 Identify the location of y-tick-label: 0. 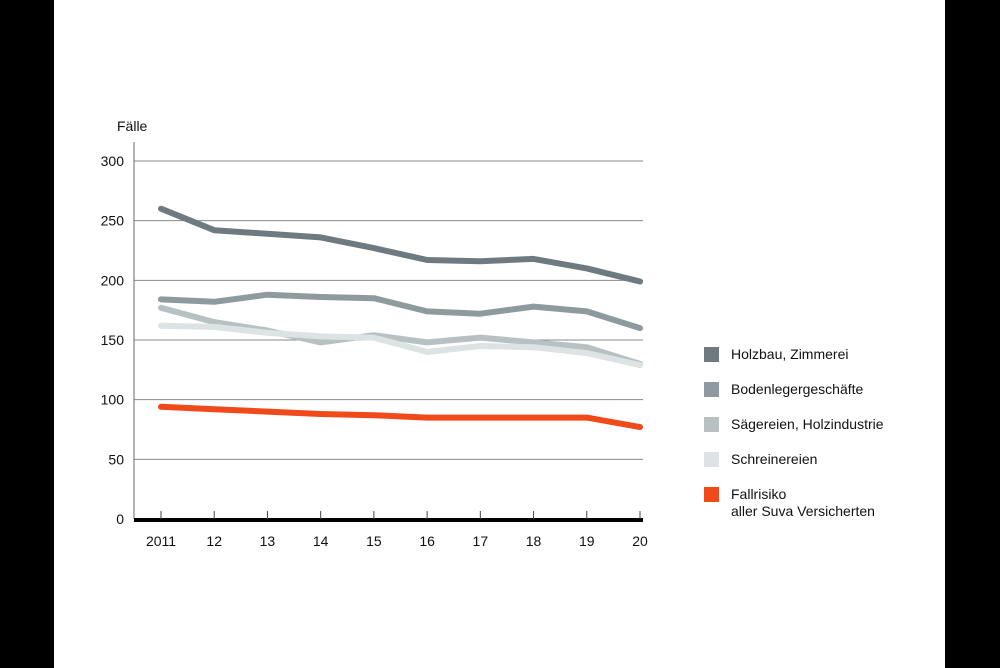
(120, 519).